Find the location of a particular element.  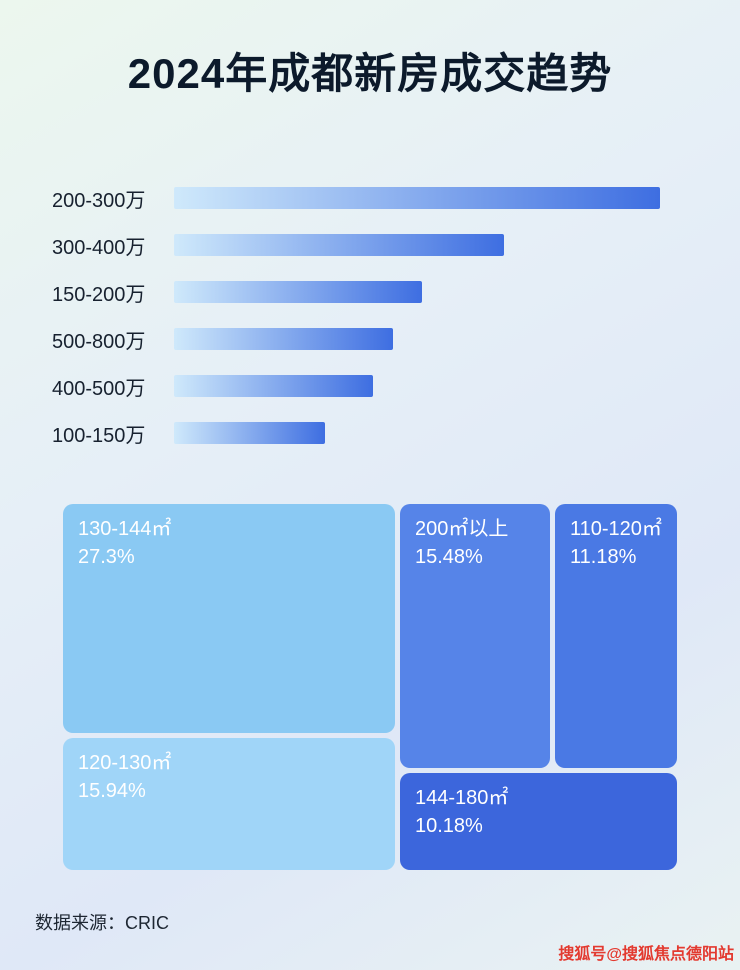

bar-label: 500-800万 is located at coordinates (99, 341).